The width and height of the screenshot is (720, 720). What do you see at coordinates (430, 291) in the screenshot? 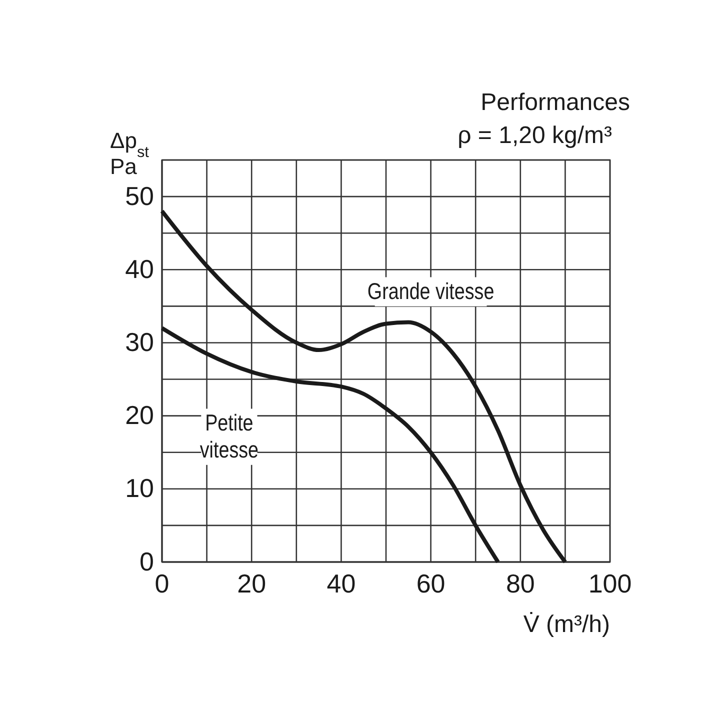
I see `series-label: Grande vitesse` at bounding box center [430, 291].